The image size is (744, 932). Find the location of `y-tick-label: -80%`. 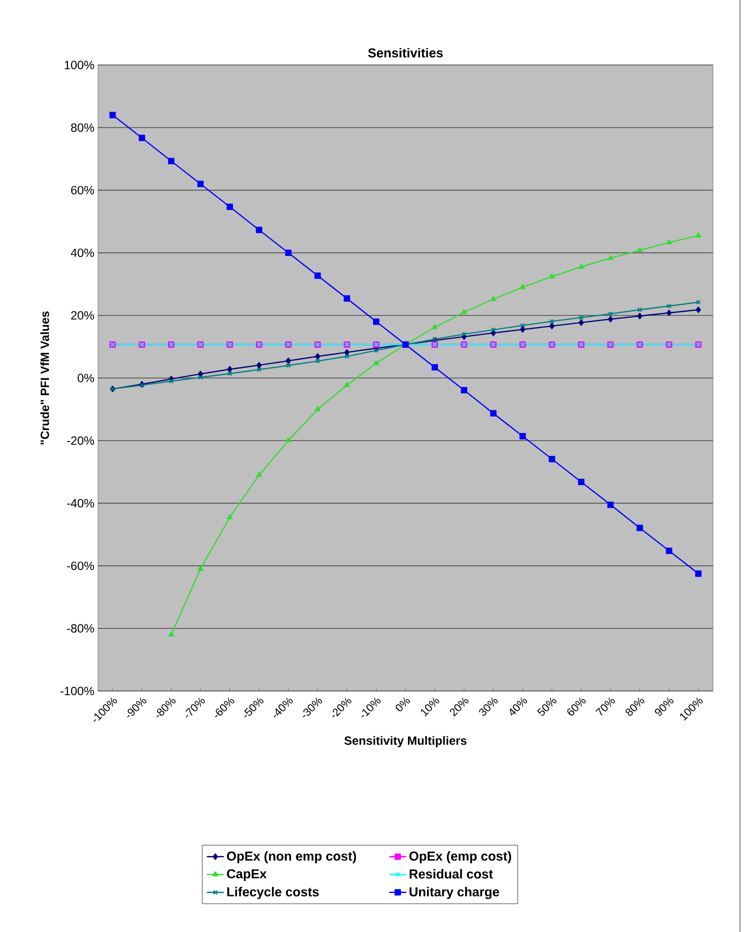

y-tick-label: -80% is located at coordinates (80, 628).